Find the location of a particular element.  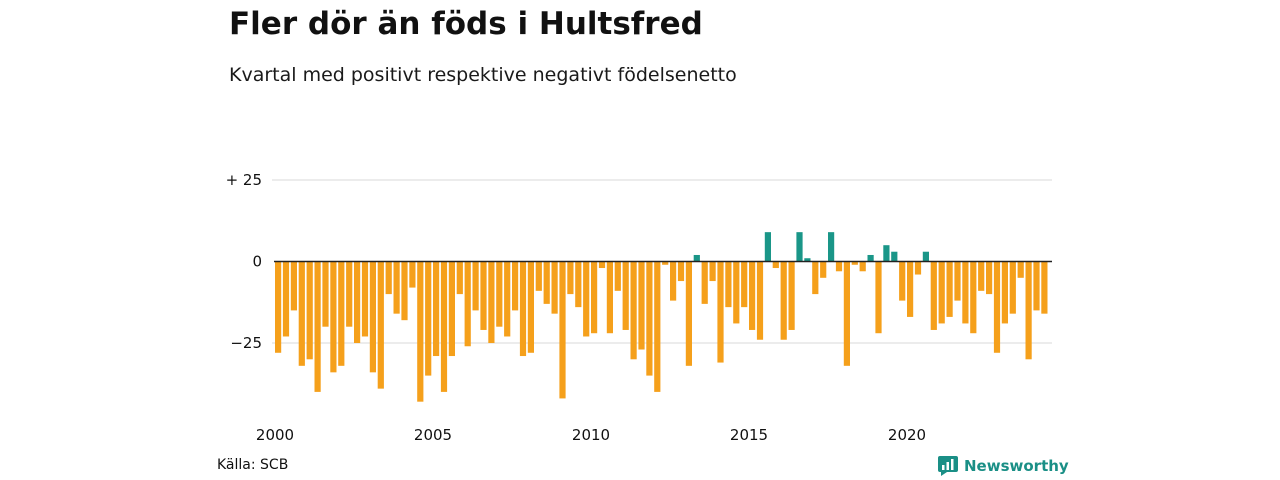

brand-name: Newsworthy is located at coordinates (1016, 466).